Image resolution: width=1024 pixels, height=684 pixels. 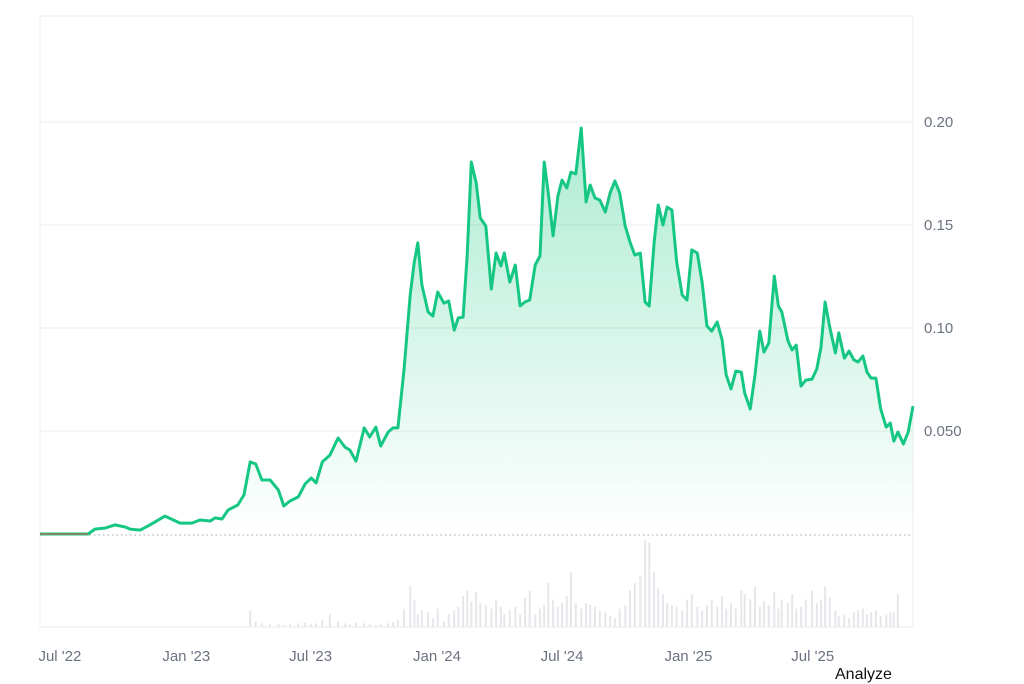 What do you see at coordinates (938, 122) in the screenshot?
I see `y-tick-label: 0.20` at bounding box center [938, 122].